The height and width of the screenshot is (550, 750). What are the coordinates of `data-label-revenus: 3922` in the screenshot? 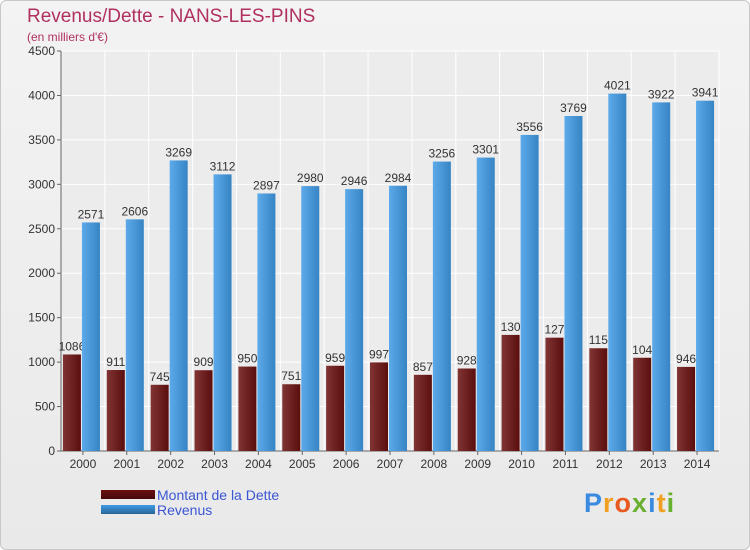 It's located at (661, 94).